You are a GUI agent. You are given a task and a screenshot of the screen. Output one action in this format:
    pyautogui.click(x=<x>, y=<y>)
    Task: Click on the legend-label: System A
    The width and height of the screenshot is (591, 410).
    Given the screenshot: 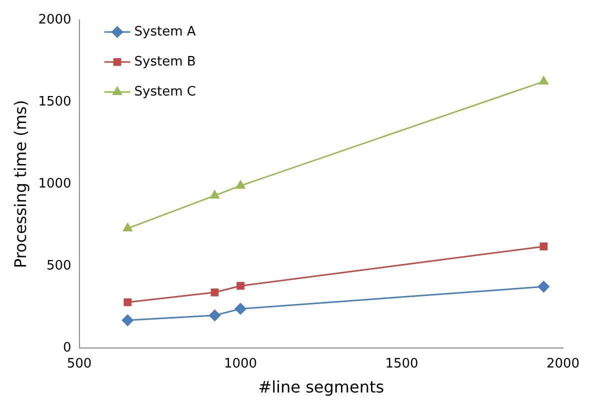 What is the action you would take?
    pyautogui.click(x=165, y=32)
    